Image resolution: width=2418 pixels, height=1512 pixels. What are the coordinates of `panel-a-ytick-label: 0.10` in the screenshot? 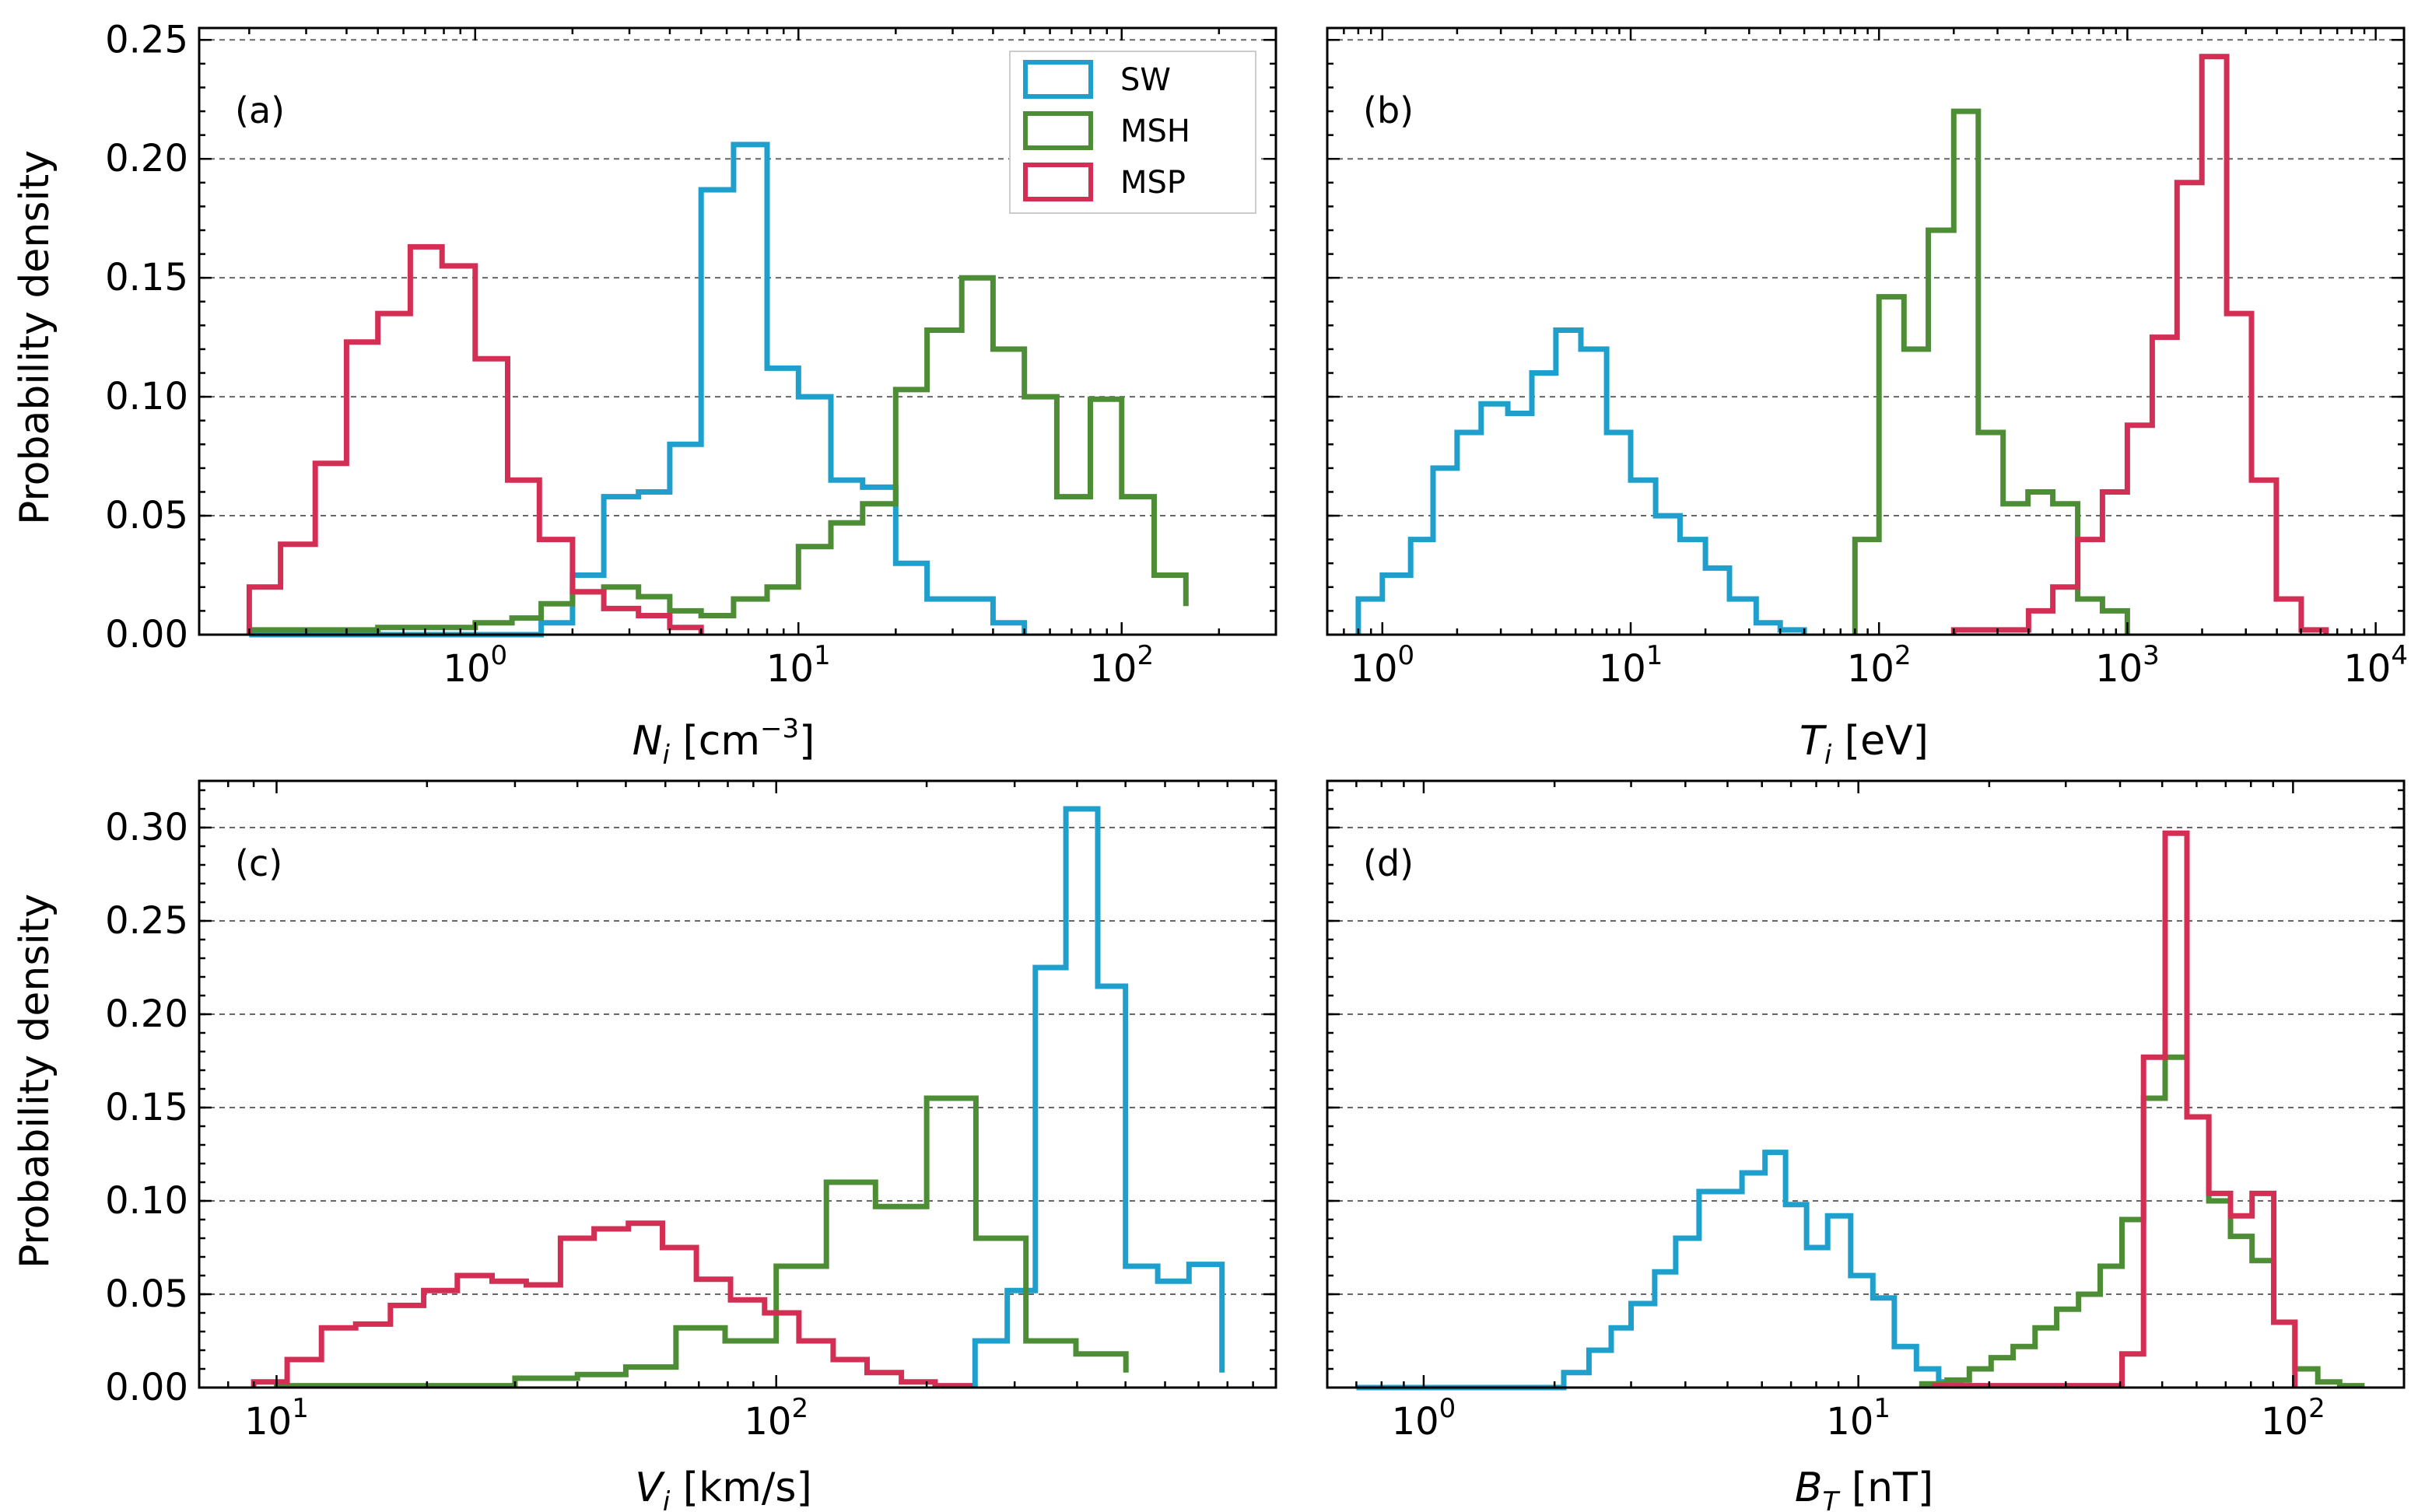 It's located at (146, 397).